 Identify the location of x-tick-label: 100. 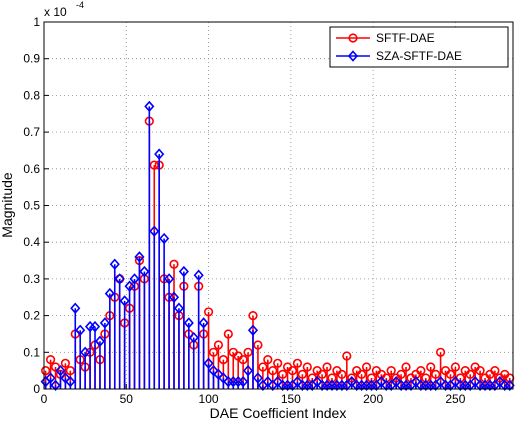
(209, 399).